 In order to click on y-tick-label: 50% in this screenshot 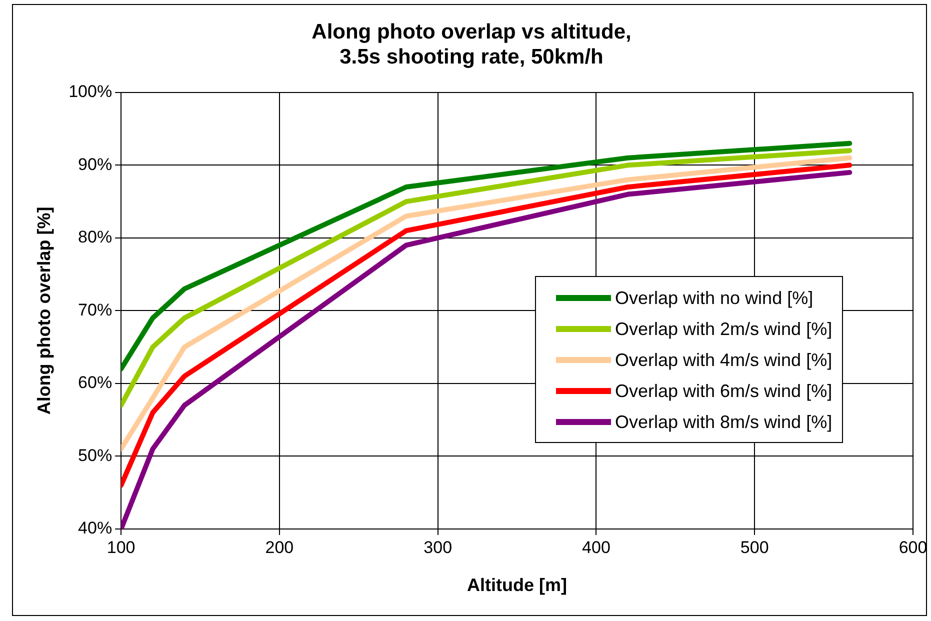, I will do `click(95, 455)`.